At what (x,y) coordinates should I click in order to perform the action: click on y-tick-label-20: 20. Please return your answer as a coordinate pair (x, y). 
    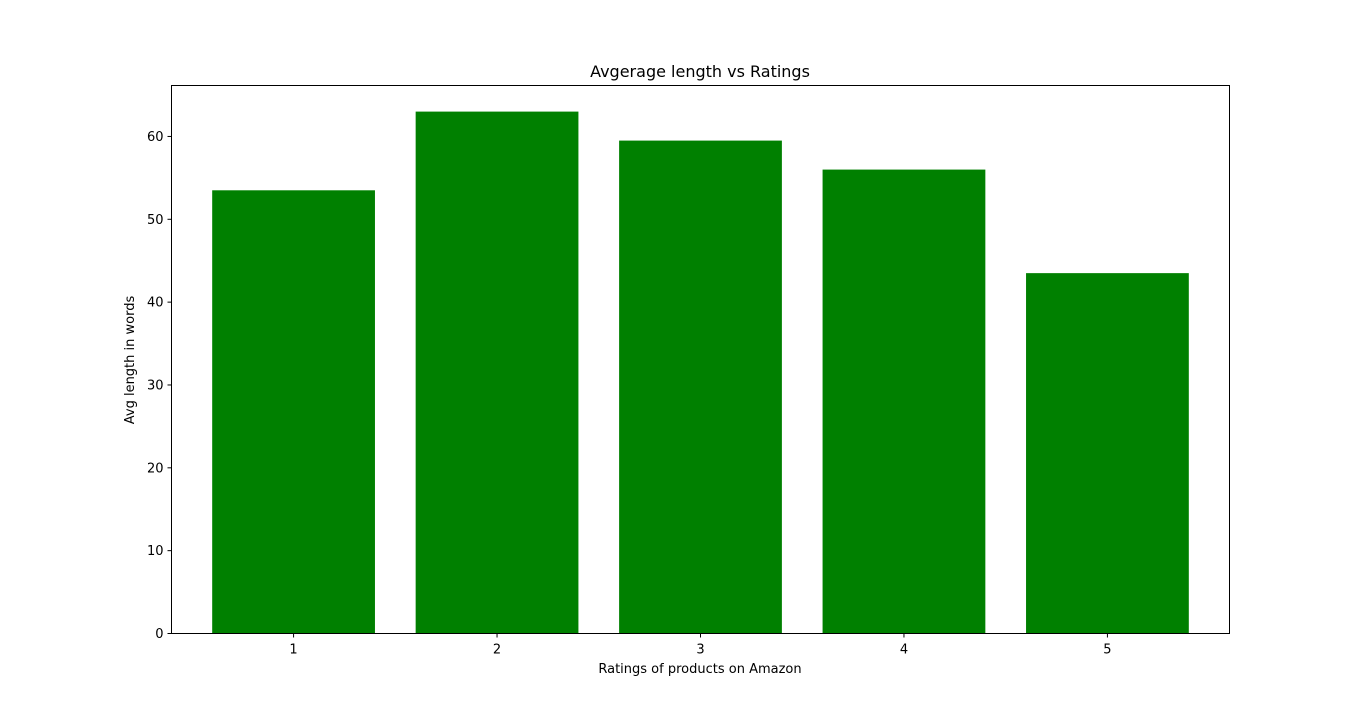
    Looking at the image, I should click on (155, 468).